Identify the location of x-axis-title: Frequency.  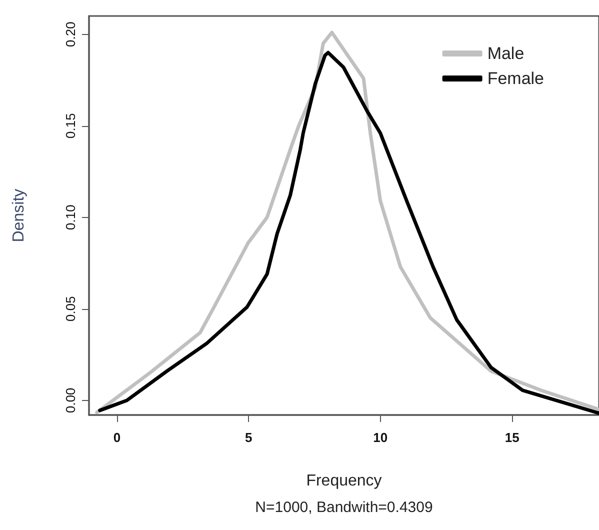
(344, 481).